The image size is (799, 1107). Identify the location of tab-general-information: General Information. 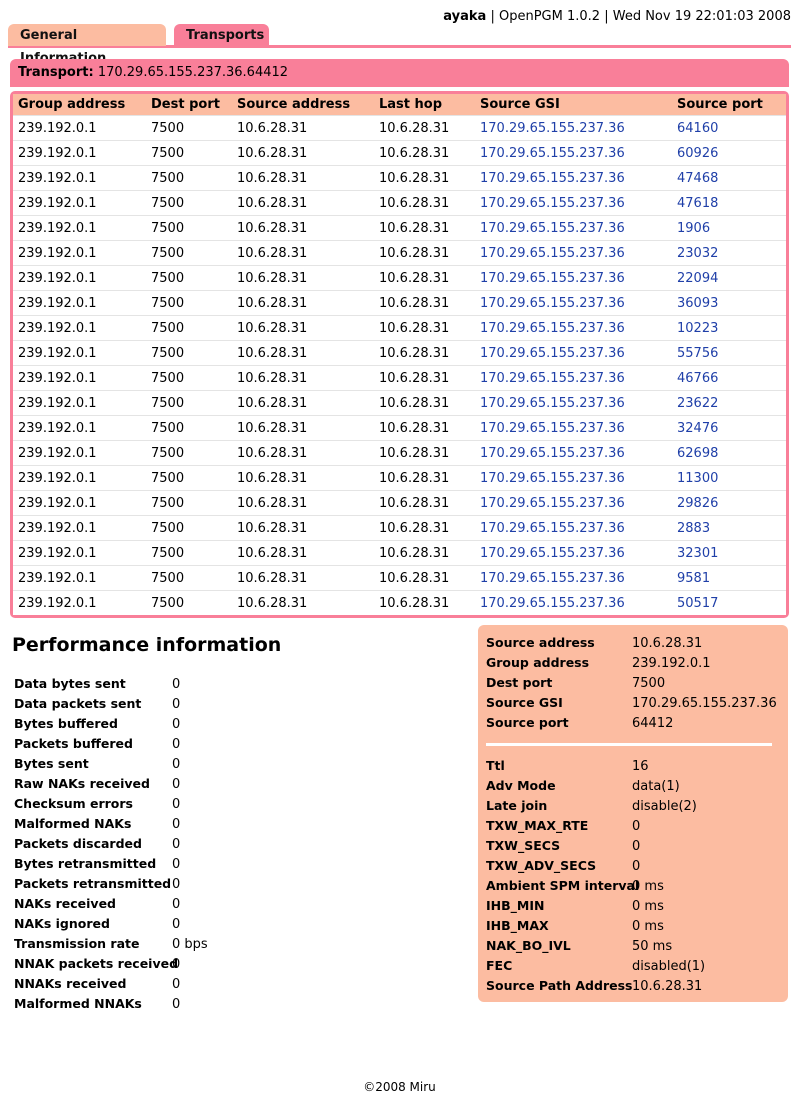
(87, 45).